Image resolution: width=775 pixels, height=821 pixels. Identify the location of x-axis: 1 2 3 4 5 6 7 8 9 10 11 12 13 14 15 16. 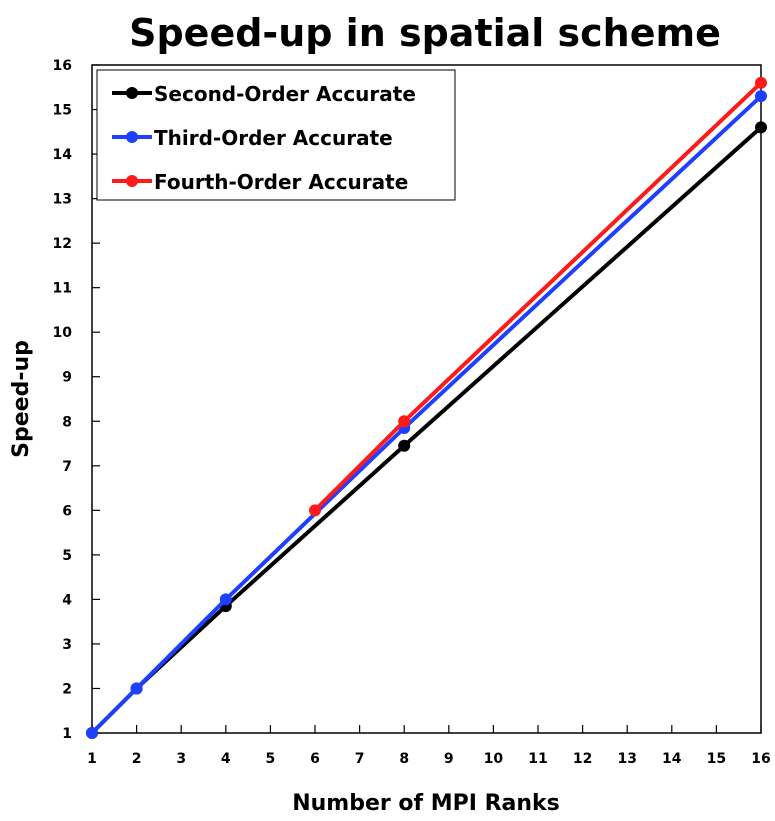
(429, 746).